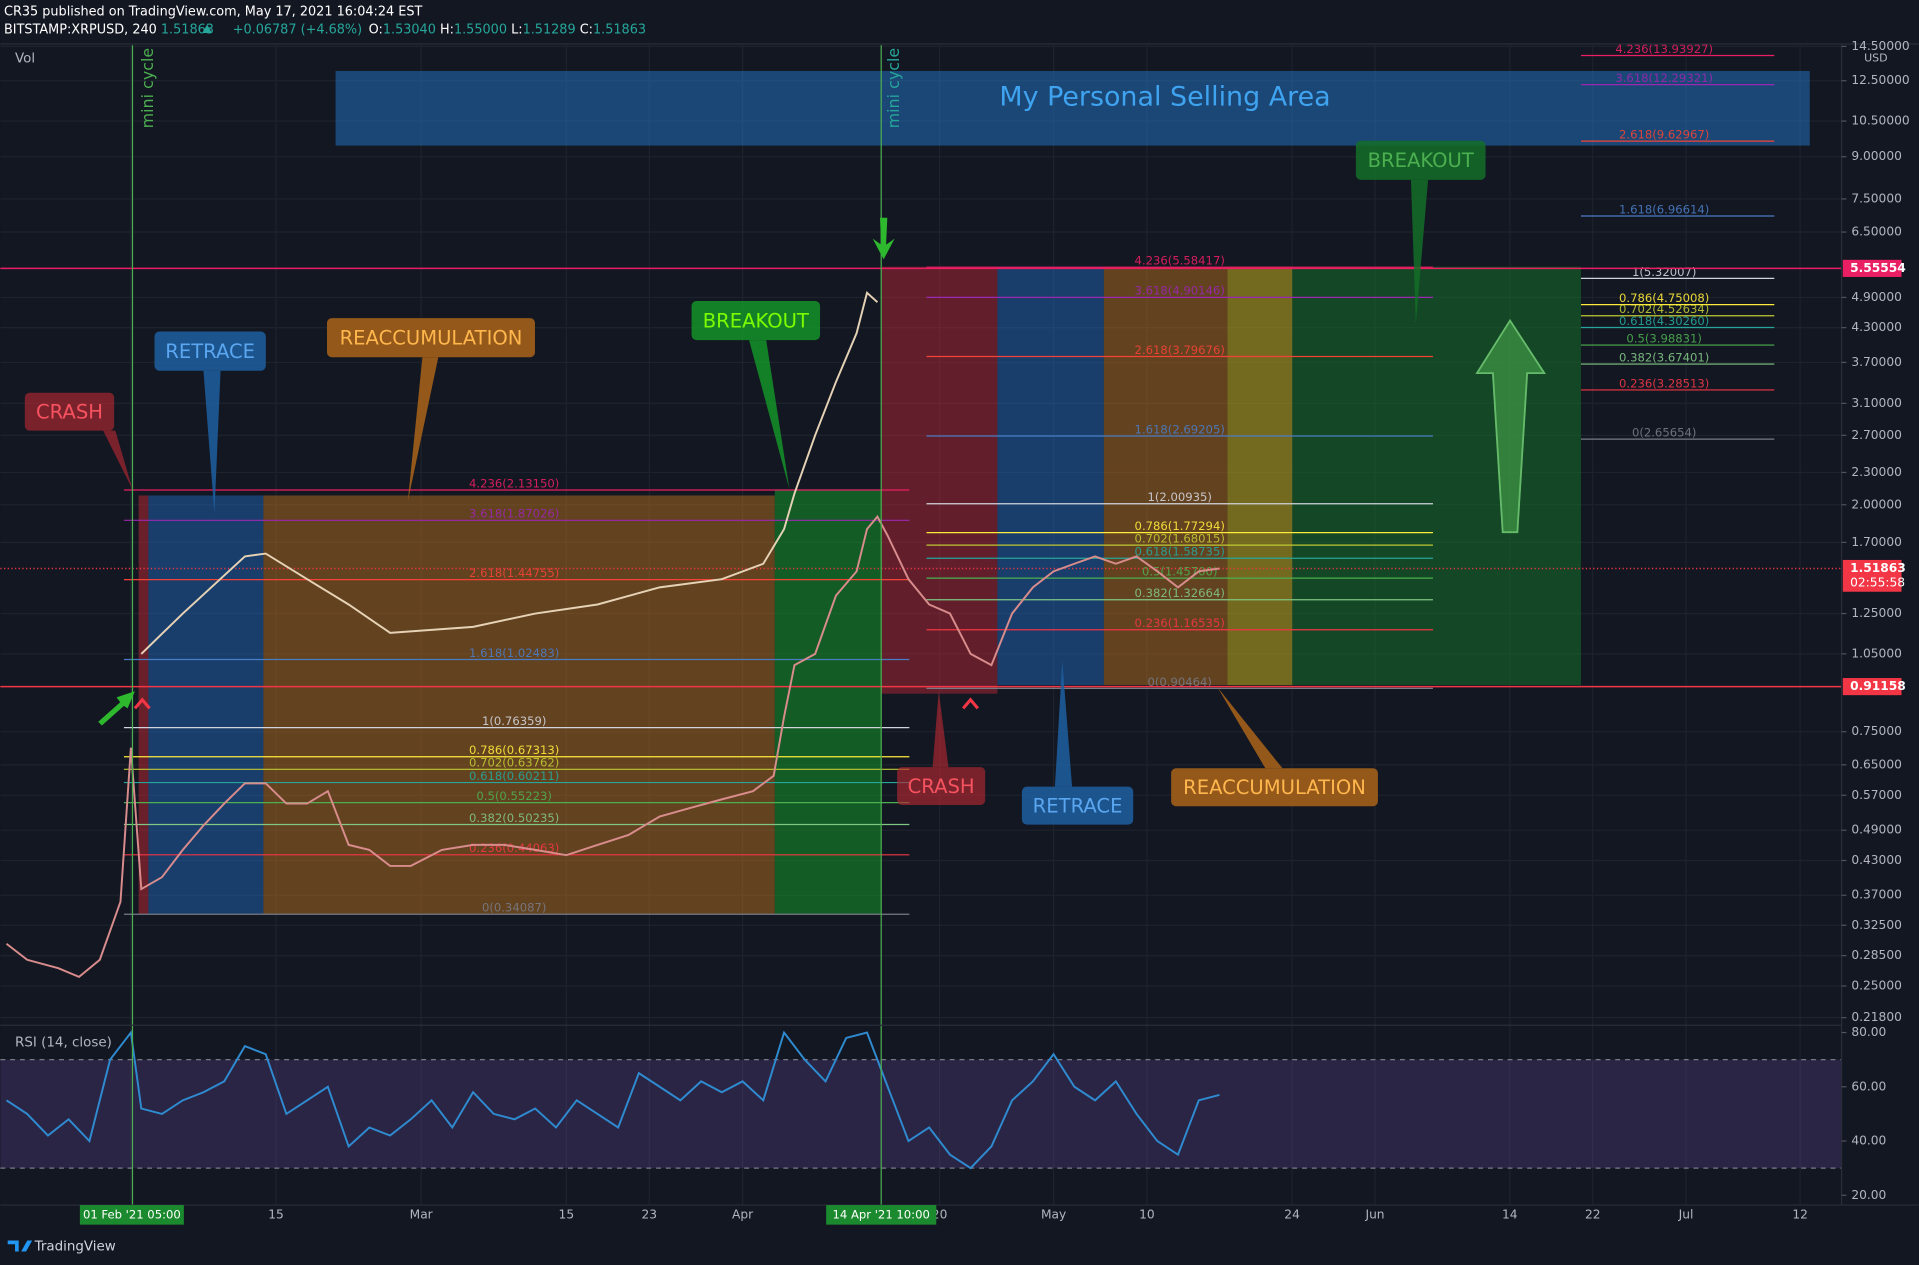 This screenshot has height=1265, width=1919. Describe the element at coordinates (187, 29) in the screenshot. I see `last-price: 1.51863` at that location.